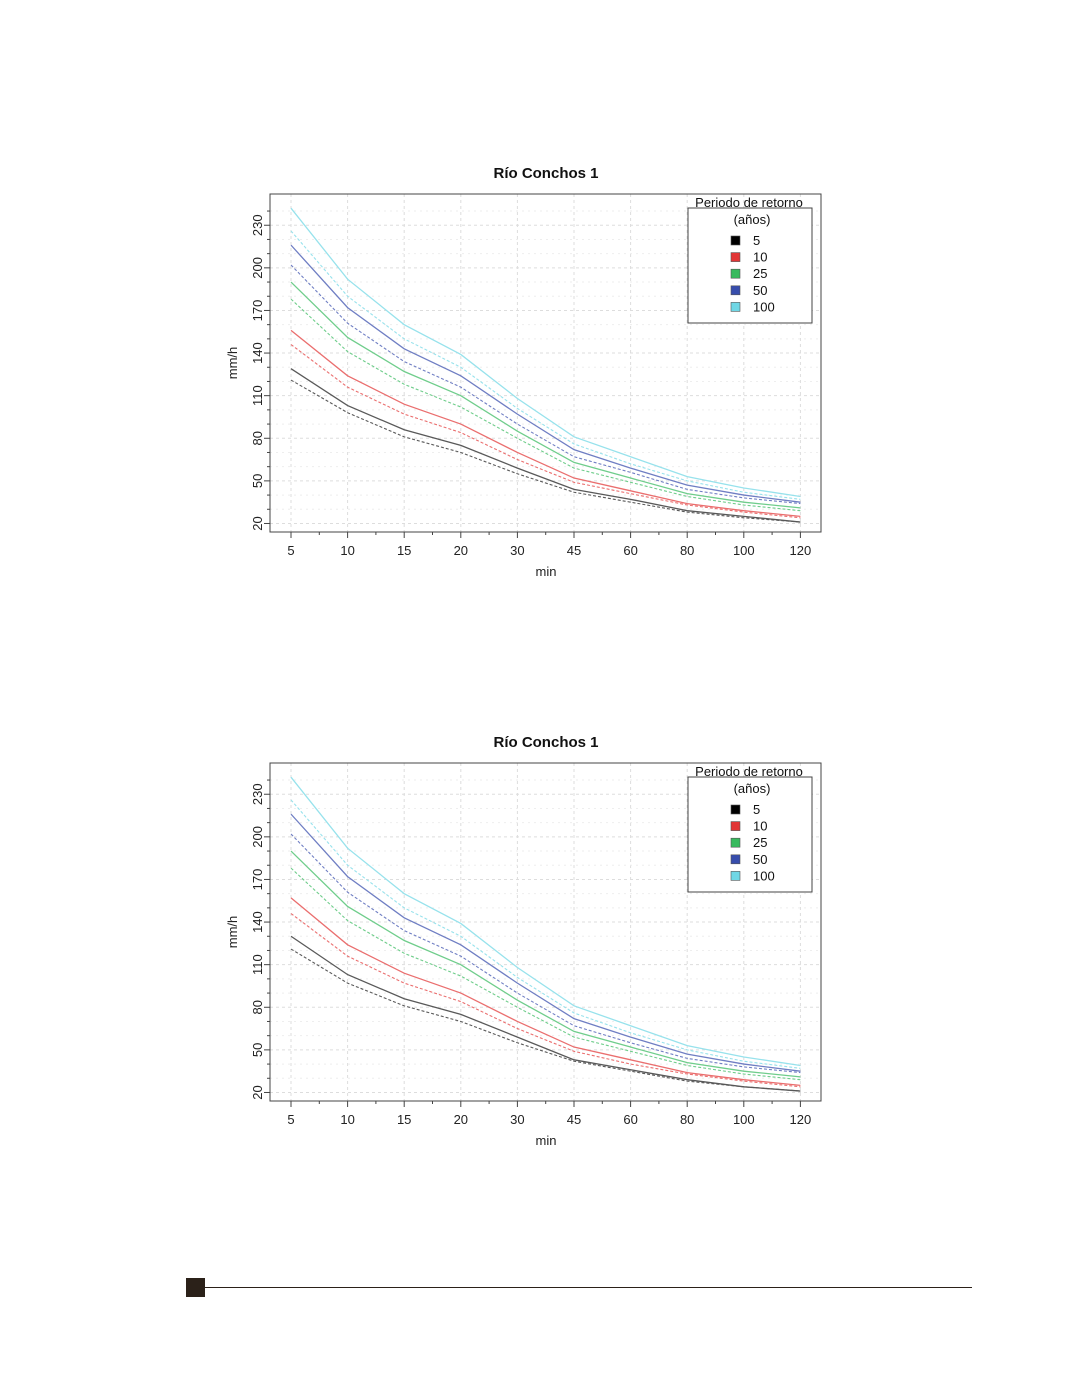  I want to click on footer-square-mark, so click(195, 1287).